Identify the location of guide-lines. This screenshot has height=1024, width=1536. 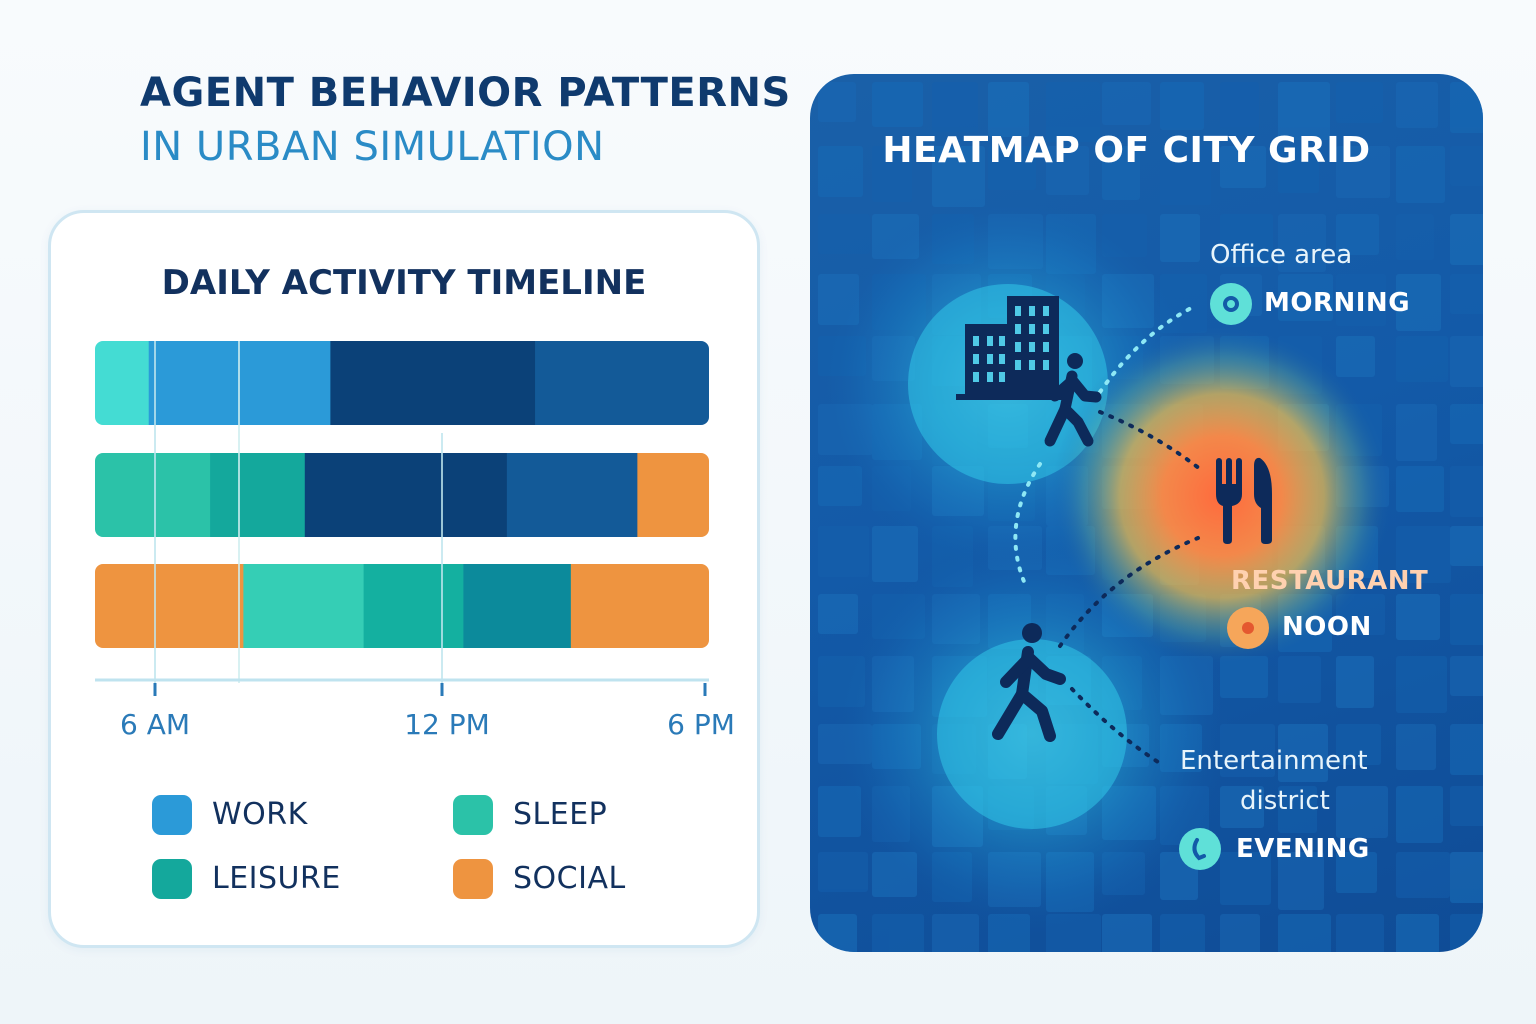
(298, 512).